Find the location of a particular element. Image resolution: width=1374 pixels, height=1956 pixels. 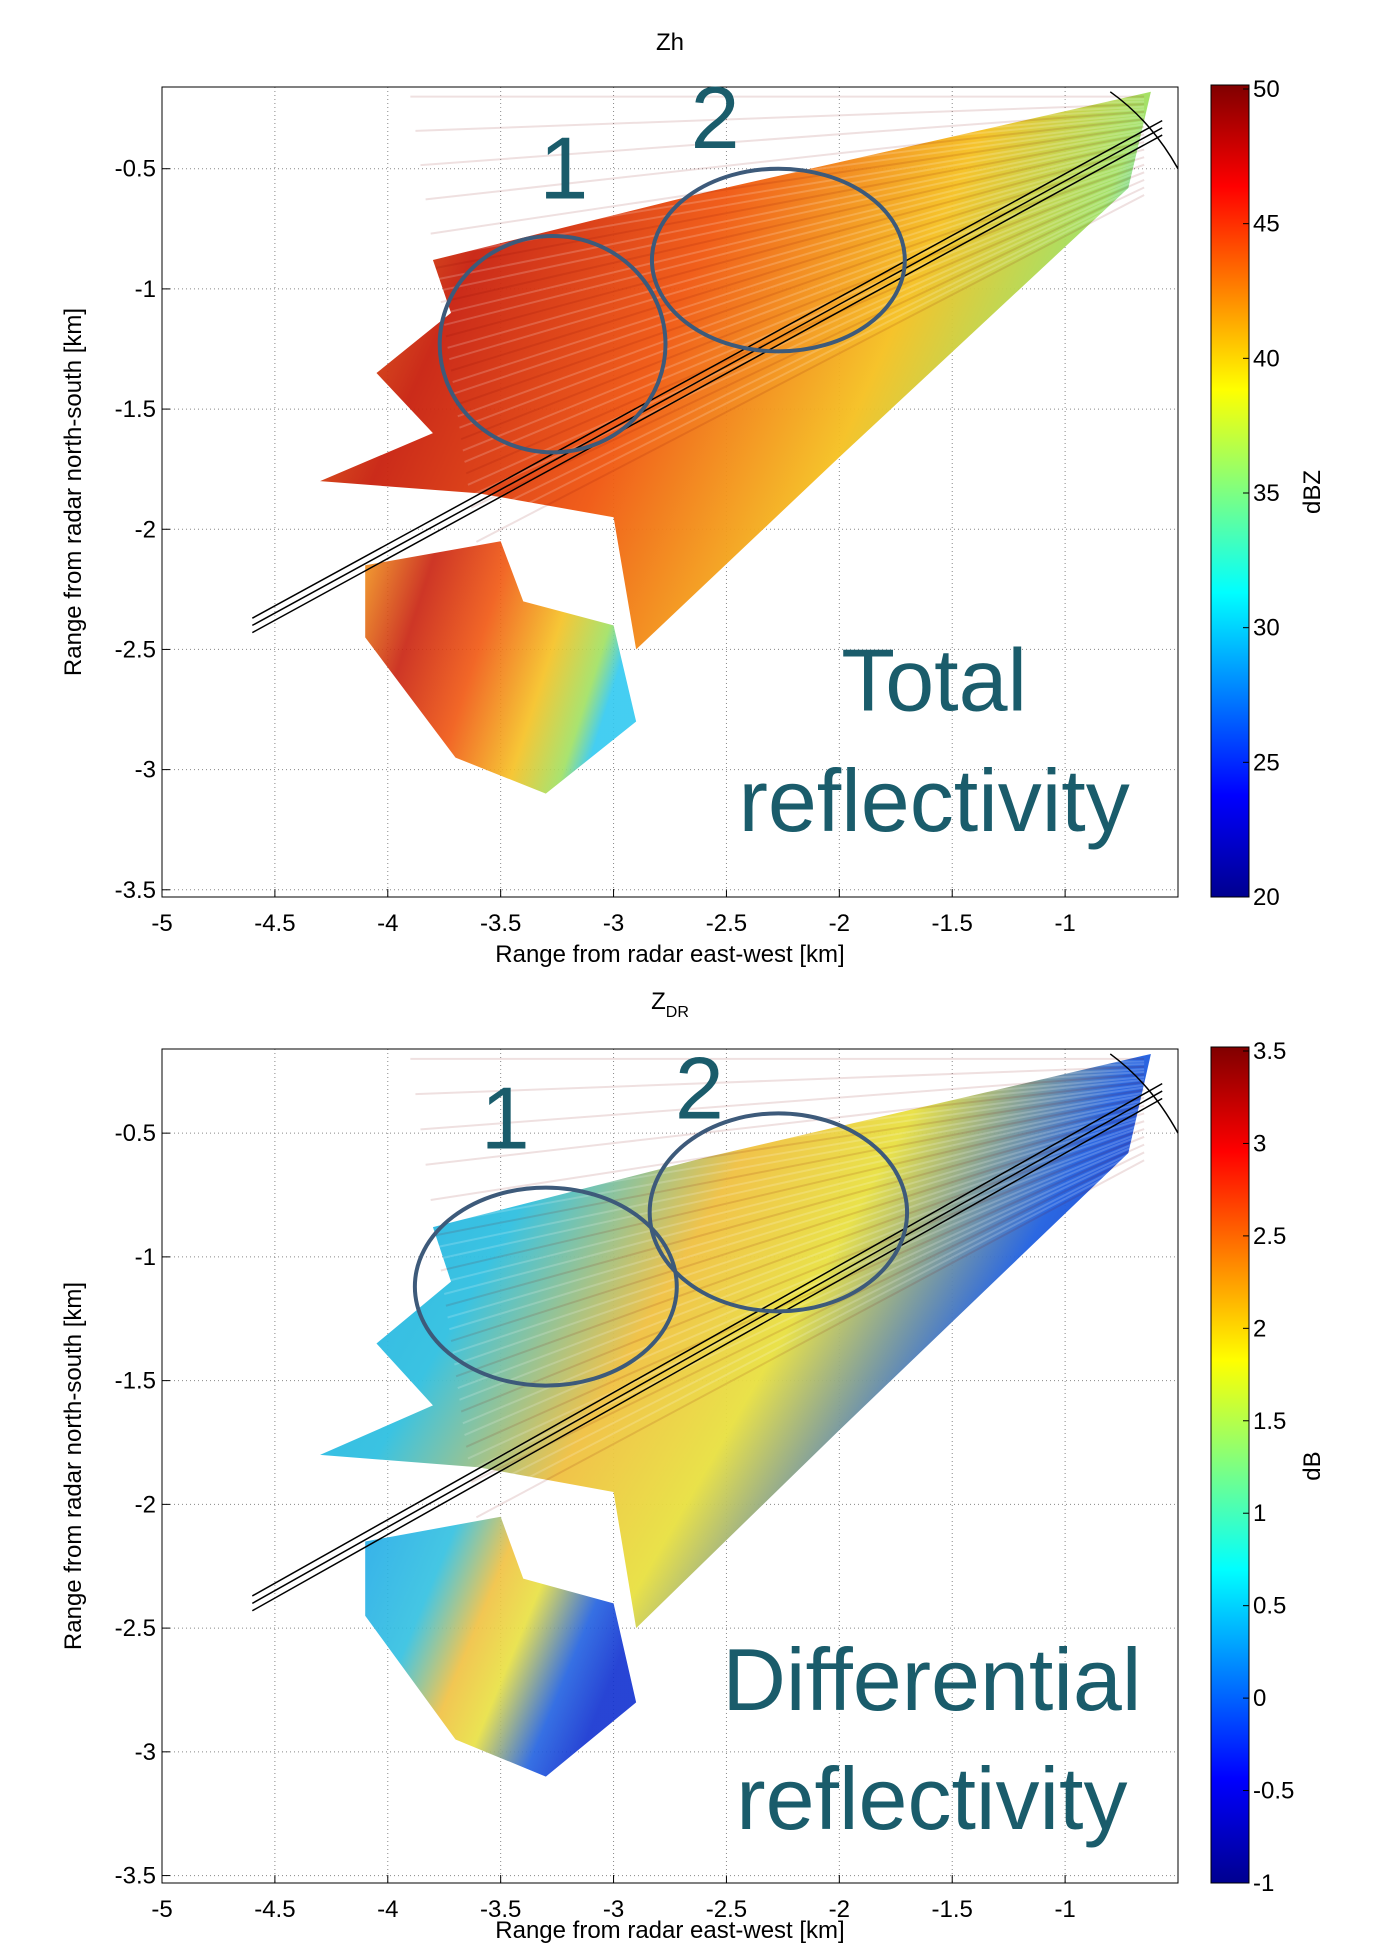

colorbar-tick-label: 2.5 is located at coordinates (1269, 1236).